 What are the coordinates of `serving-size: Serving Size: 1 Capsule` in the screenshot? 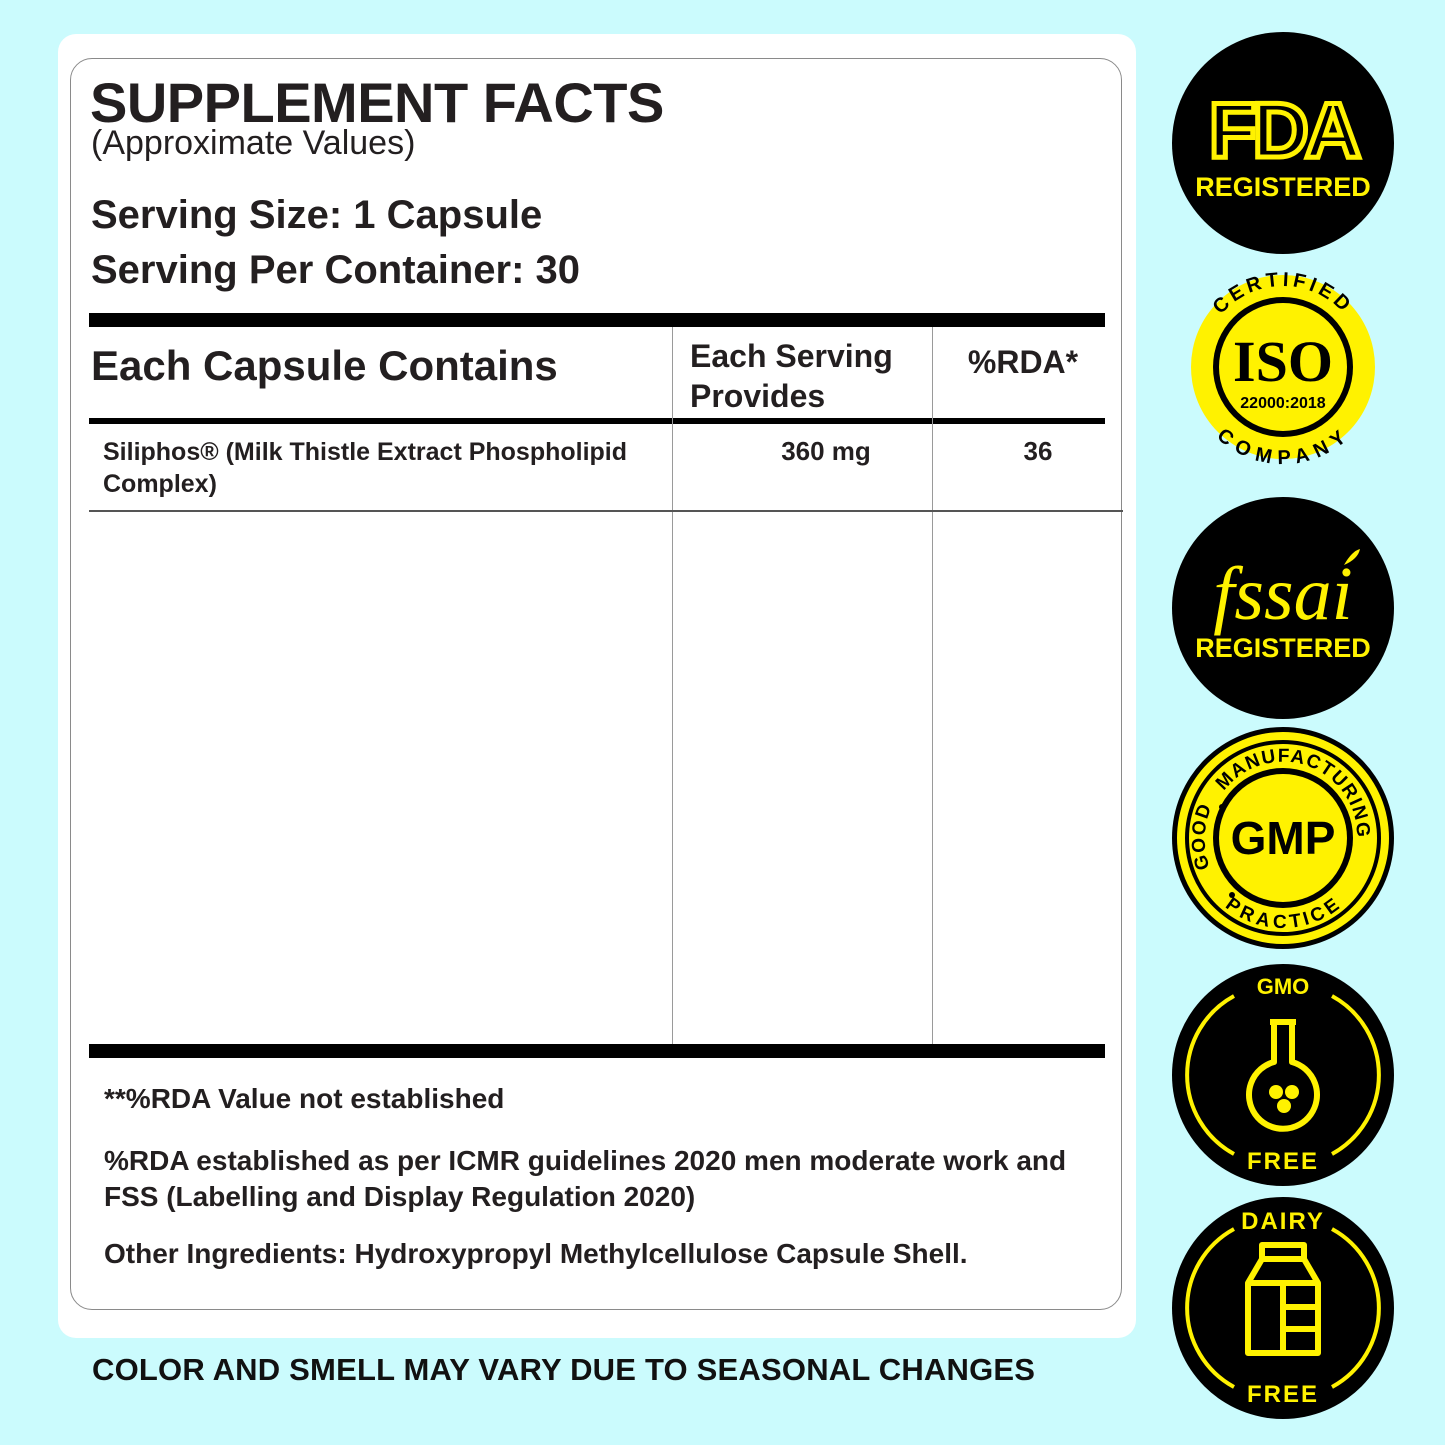 It's located at (316, 215).